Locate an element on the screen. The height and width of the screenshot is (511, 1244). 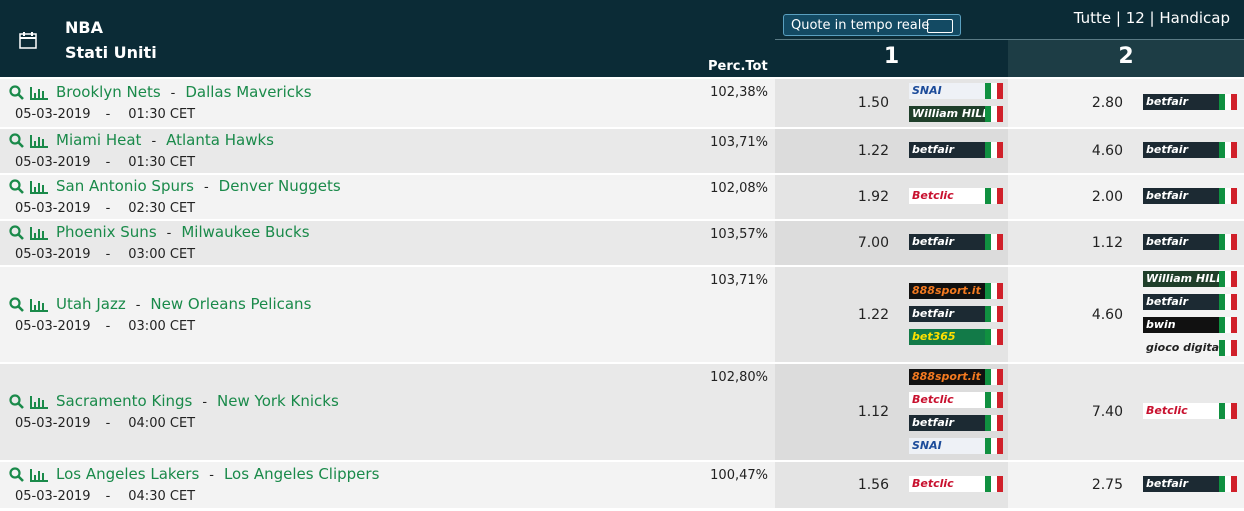
bookmaker-logo: gioco digitale is located at coordinates (1181, 348).